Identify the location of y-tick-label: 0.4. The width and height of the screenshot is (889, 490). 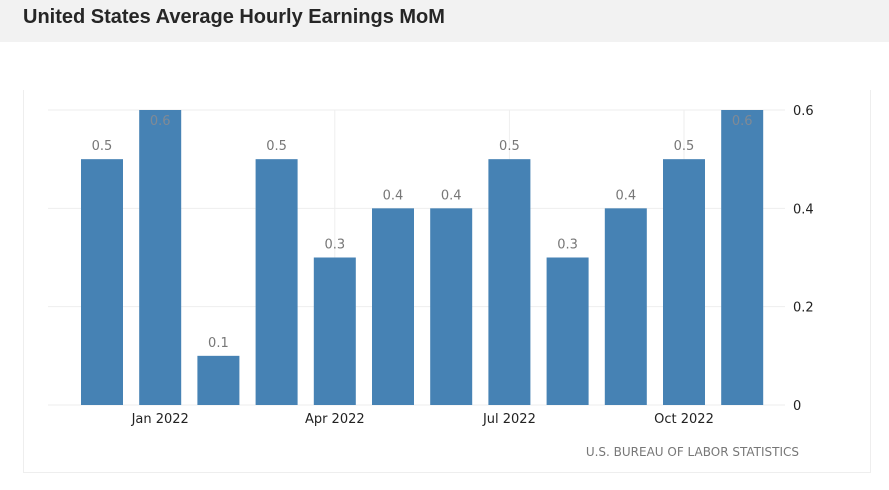
(803, 209).